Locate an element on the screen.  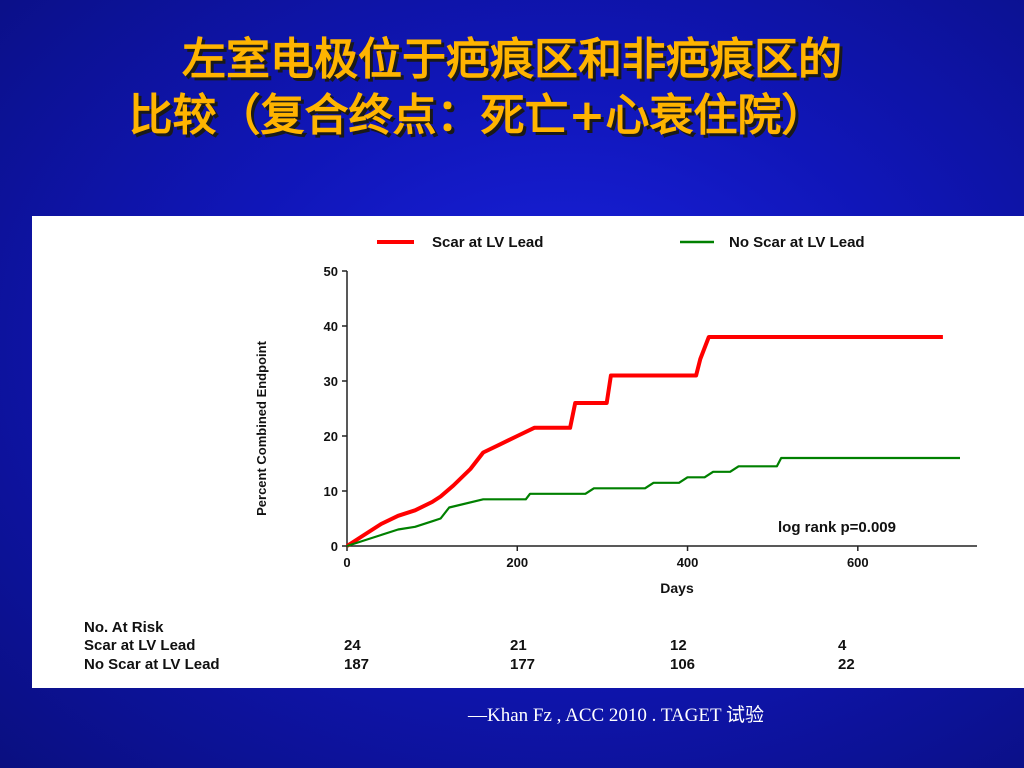
y-tick-label: 20 is located at coordinates (331, 436).